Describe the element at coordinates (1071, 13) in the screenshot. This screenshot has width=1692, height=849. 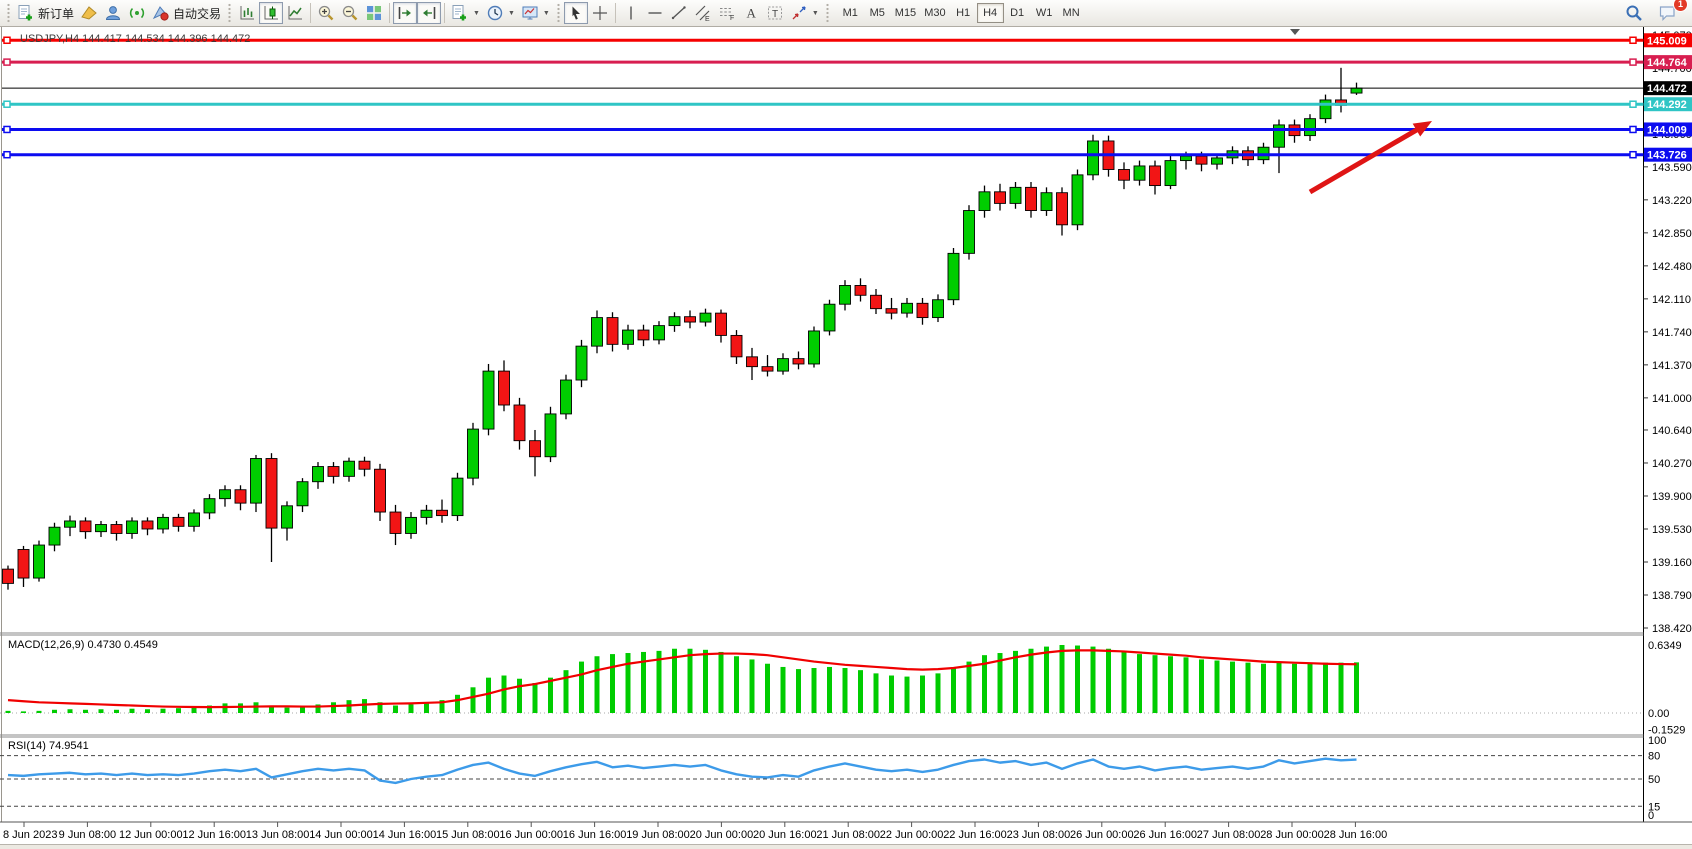
I see `tf-button-MN: MN` at that location.